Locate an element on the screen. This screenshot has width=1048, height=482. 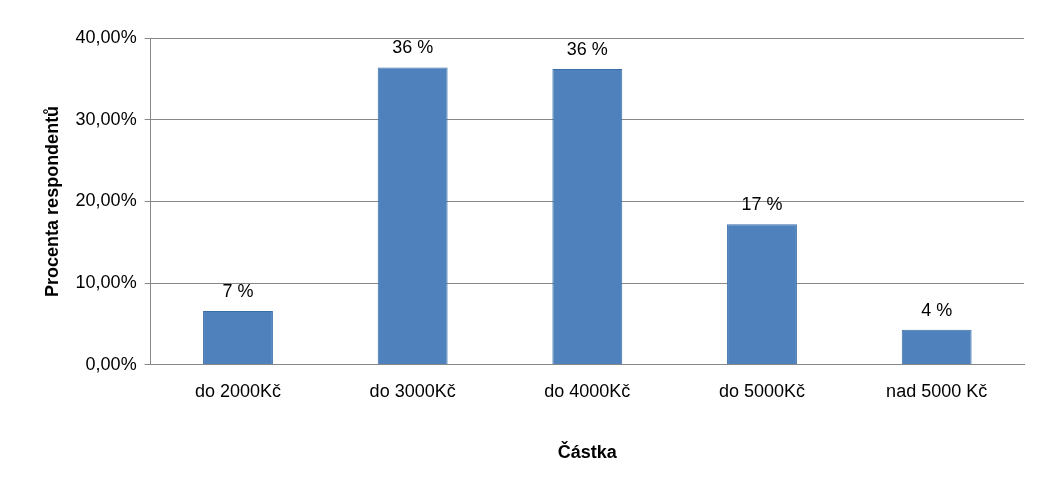
x-tick-label: do 4000Kč is located at coordinates (587, 390).